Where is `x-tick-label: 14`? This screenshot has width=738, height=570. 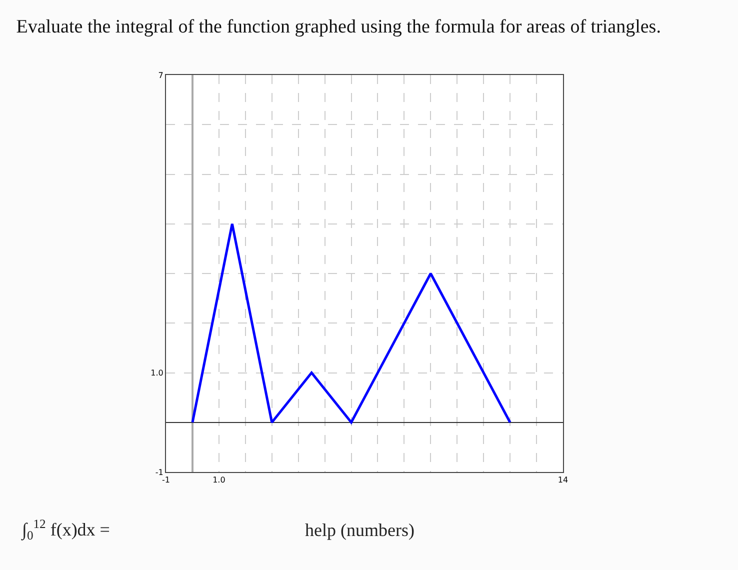 x-tick-label: 14 is located at coordinates (563, 480).